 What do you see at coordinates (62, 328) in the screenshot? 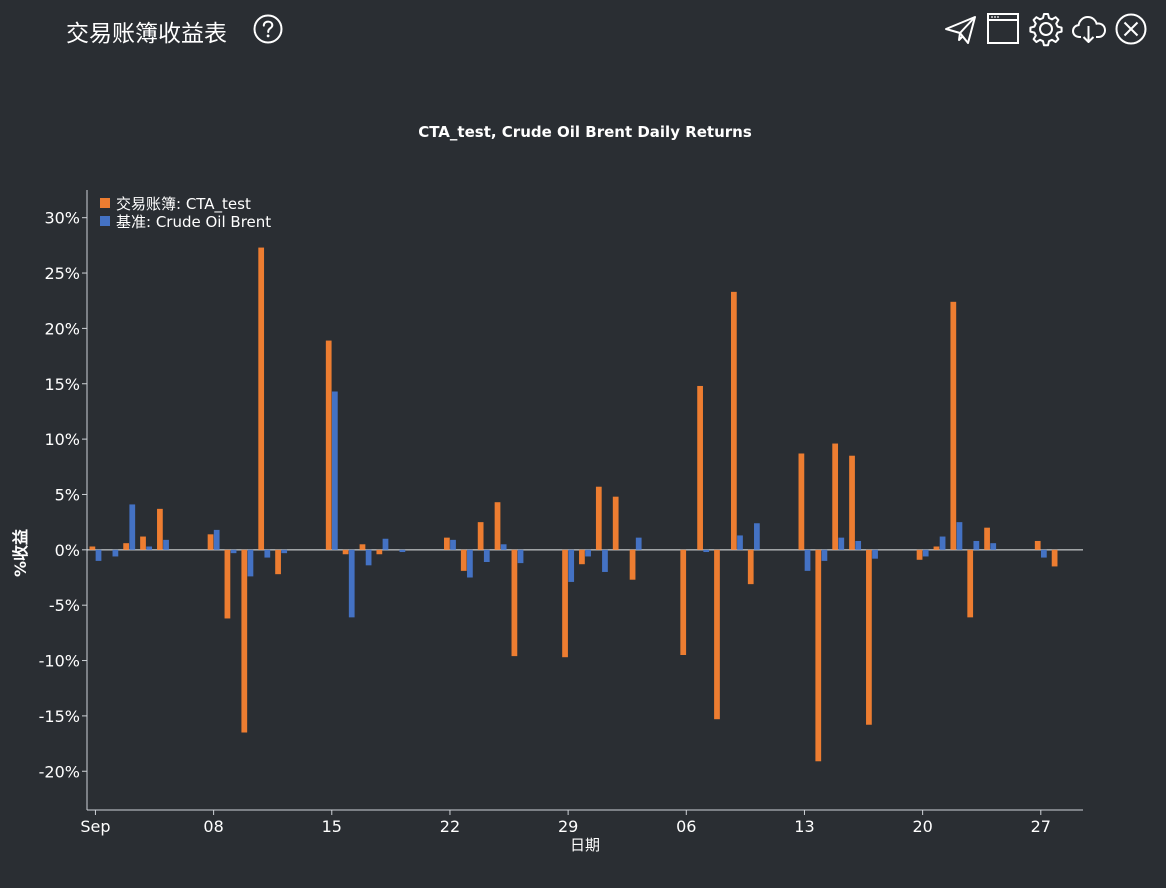
I see `y-tick-label: 20%` at bounding box center [62, 328].